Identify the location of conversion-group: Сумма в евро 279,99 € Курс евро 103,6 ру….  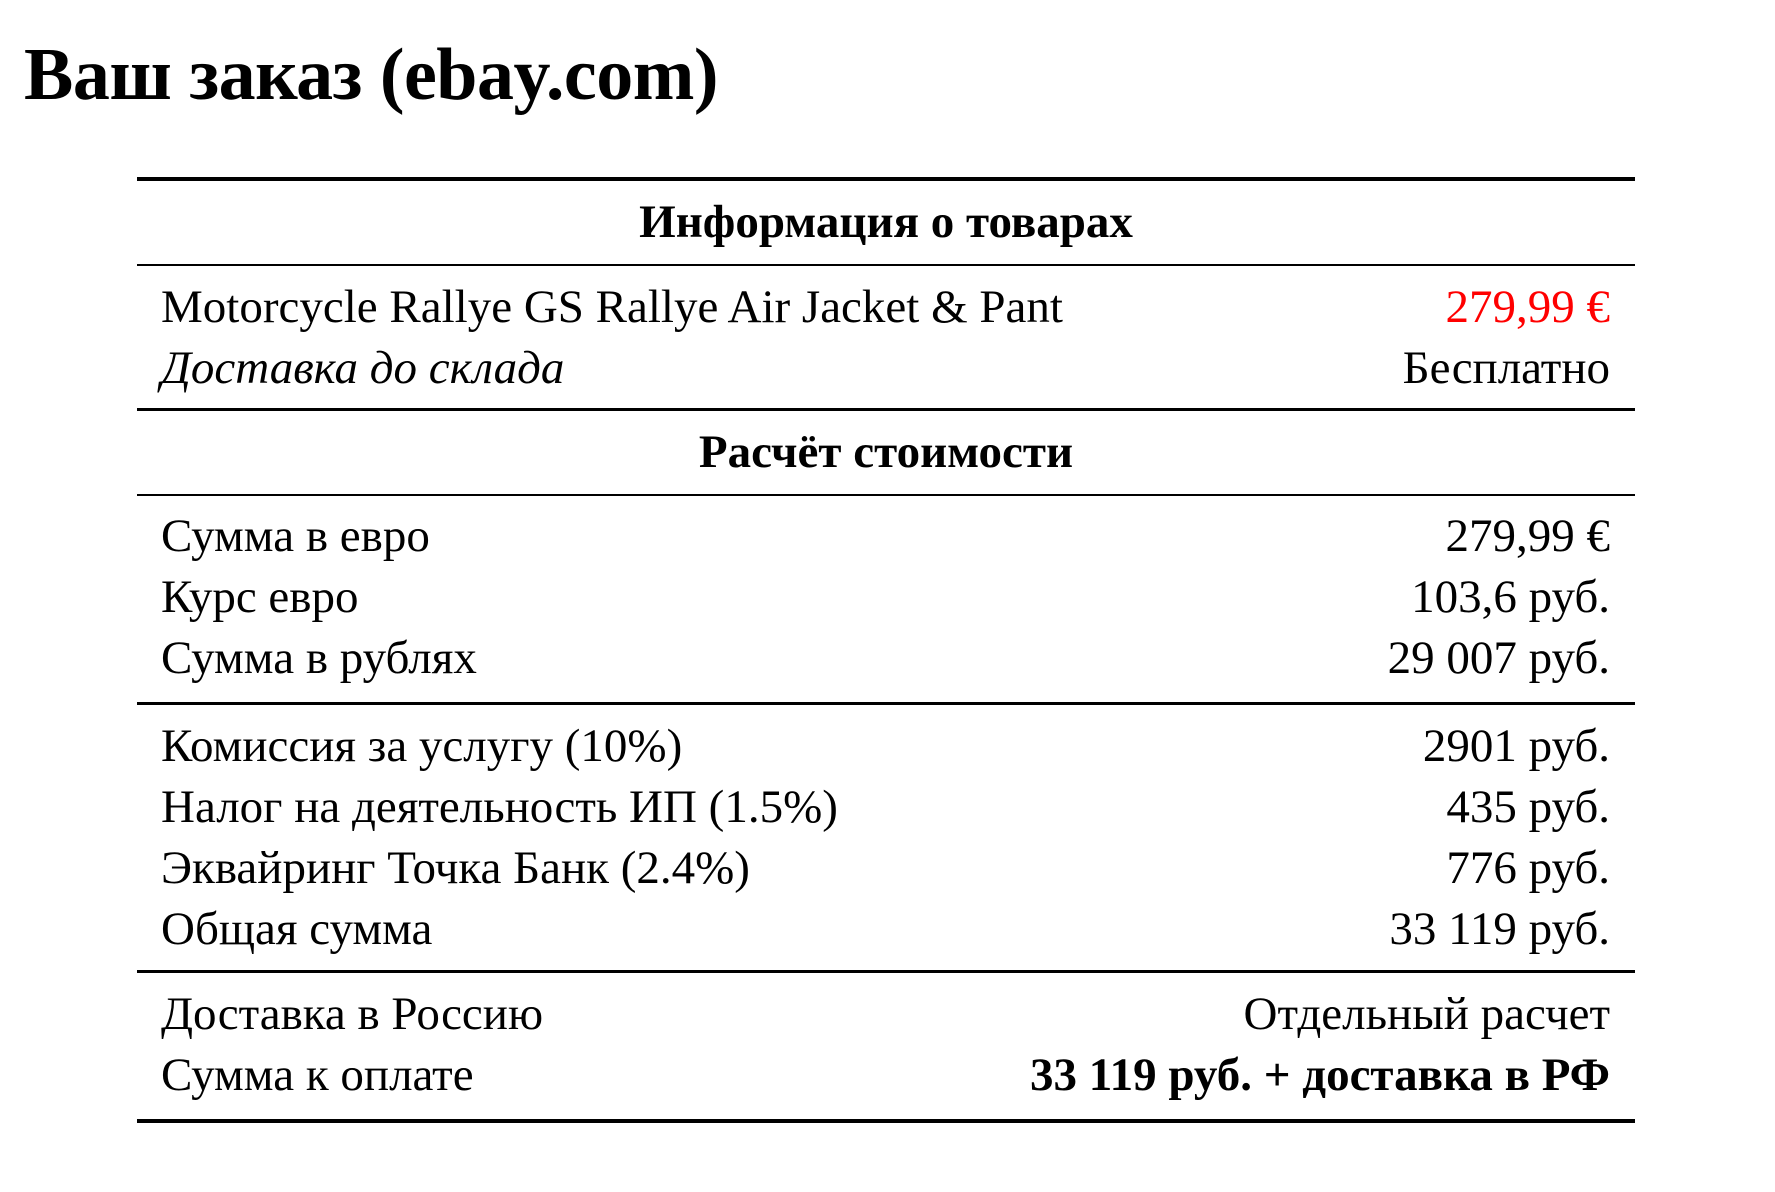
(886, 599).